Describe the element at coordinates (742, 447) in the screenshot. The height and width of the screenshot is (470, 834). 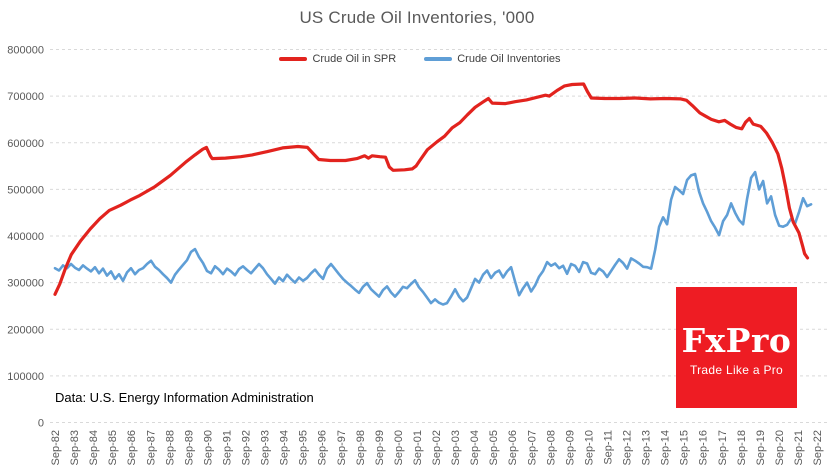
I see `x-axis-tick-label: Sep-18` at that location.